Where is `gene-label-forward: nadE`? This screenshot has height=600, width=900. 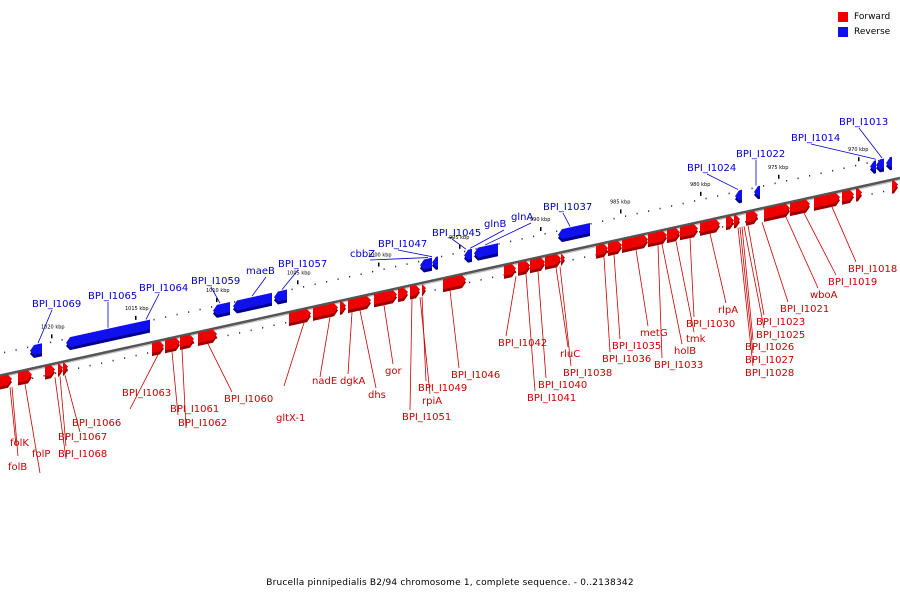
gene-label-forward: nadE is located at coordinates (324, 381).